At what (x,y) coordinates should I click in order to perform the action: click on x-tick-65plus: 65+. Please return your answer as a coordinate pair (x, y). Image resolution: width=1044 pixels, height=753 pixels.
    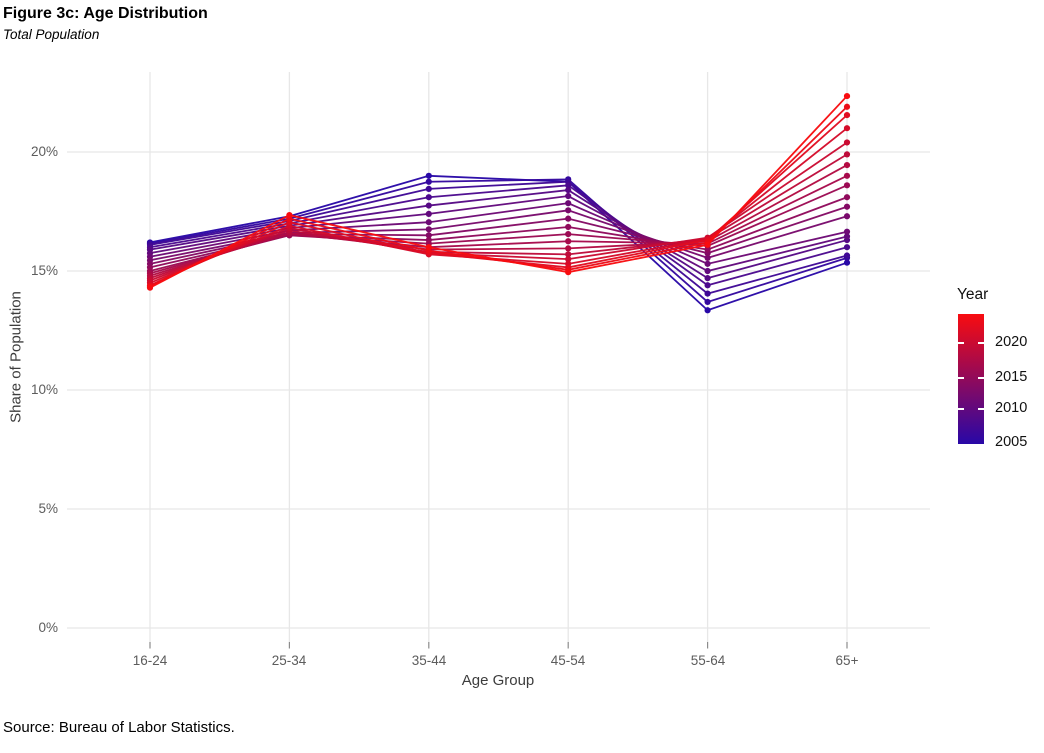
    Looking at the image, I should click on (847, 660).